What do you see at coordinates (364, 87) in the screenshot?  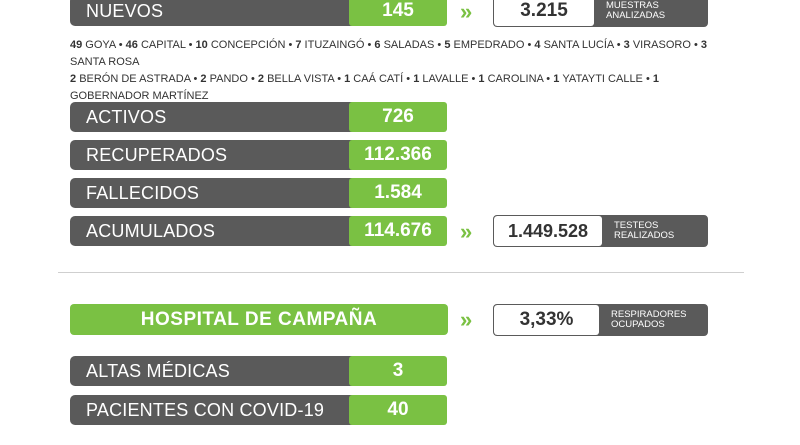 I see `locality-item: 1 GOBERNADOR MARTÍNEZ` at bounding box center [364, 87].